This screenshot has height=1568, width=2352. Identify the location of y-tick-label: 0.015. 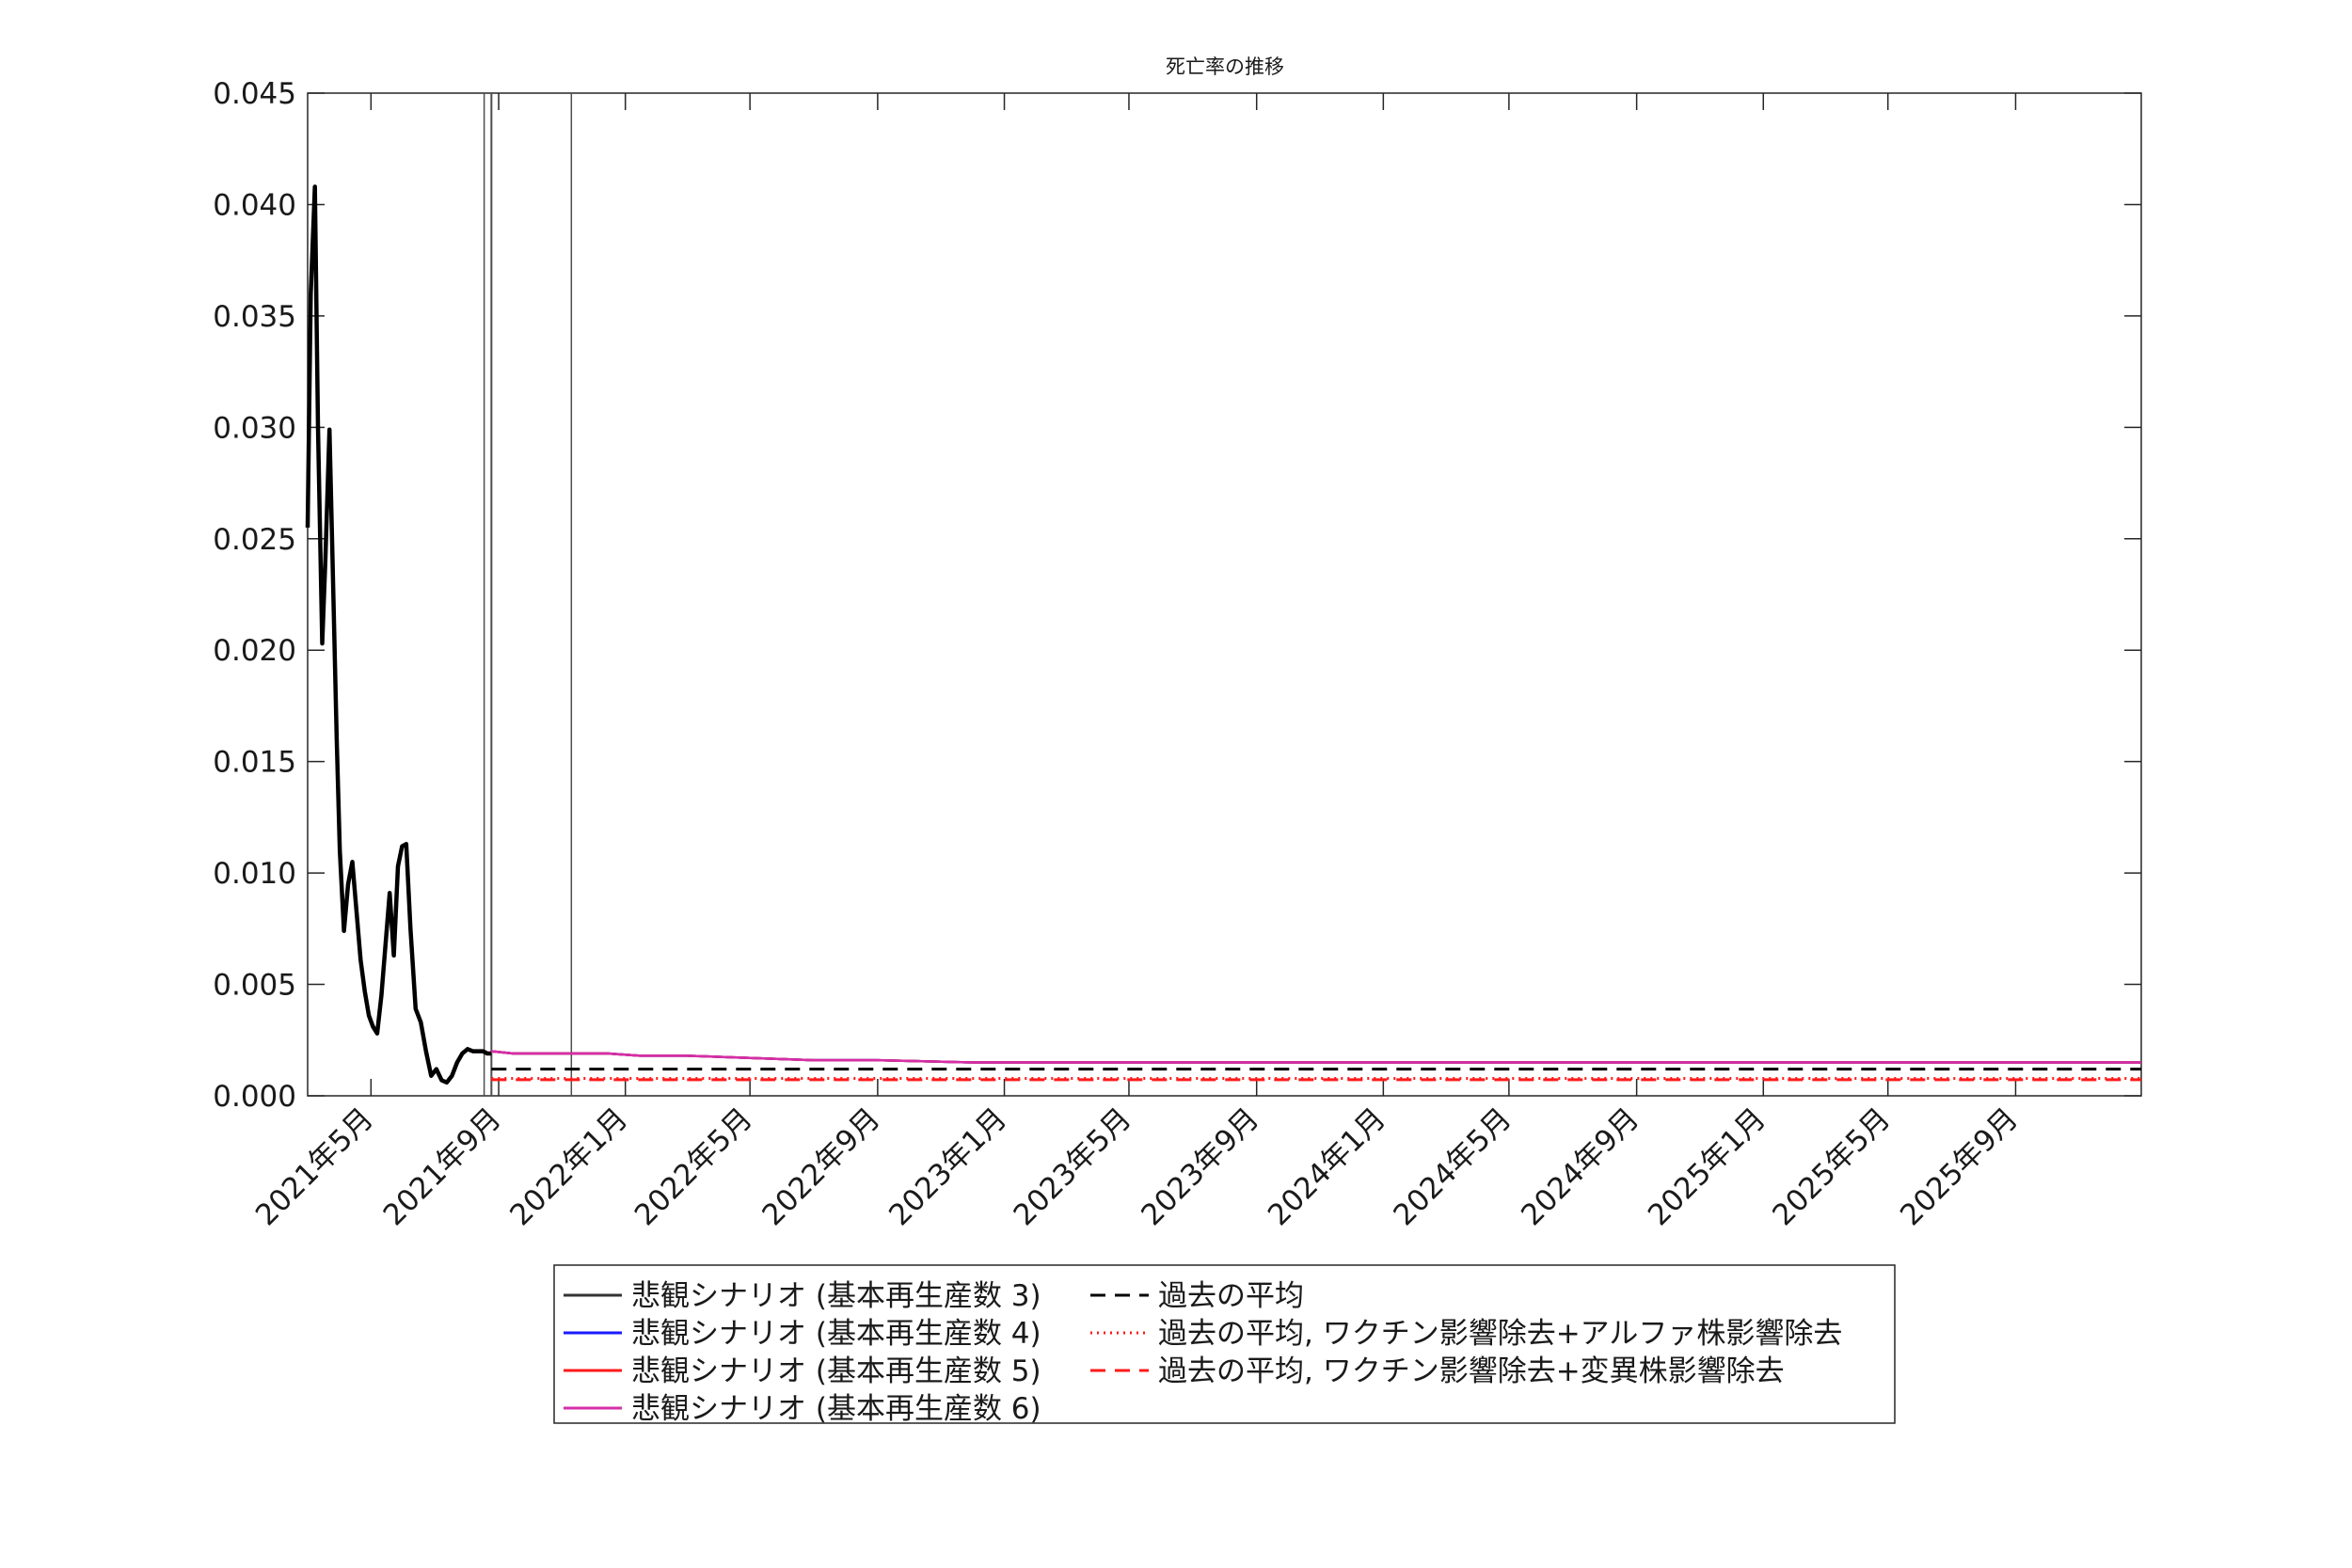
(254, 763).